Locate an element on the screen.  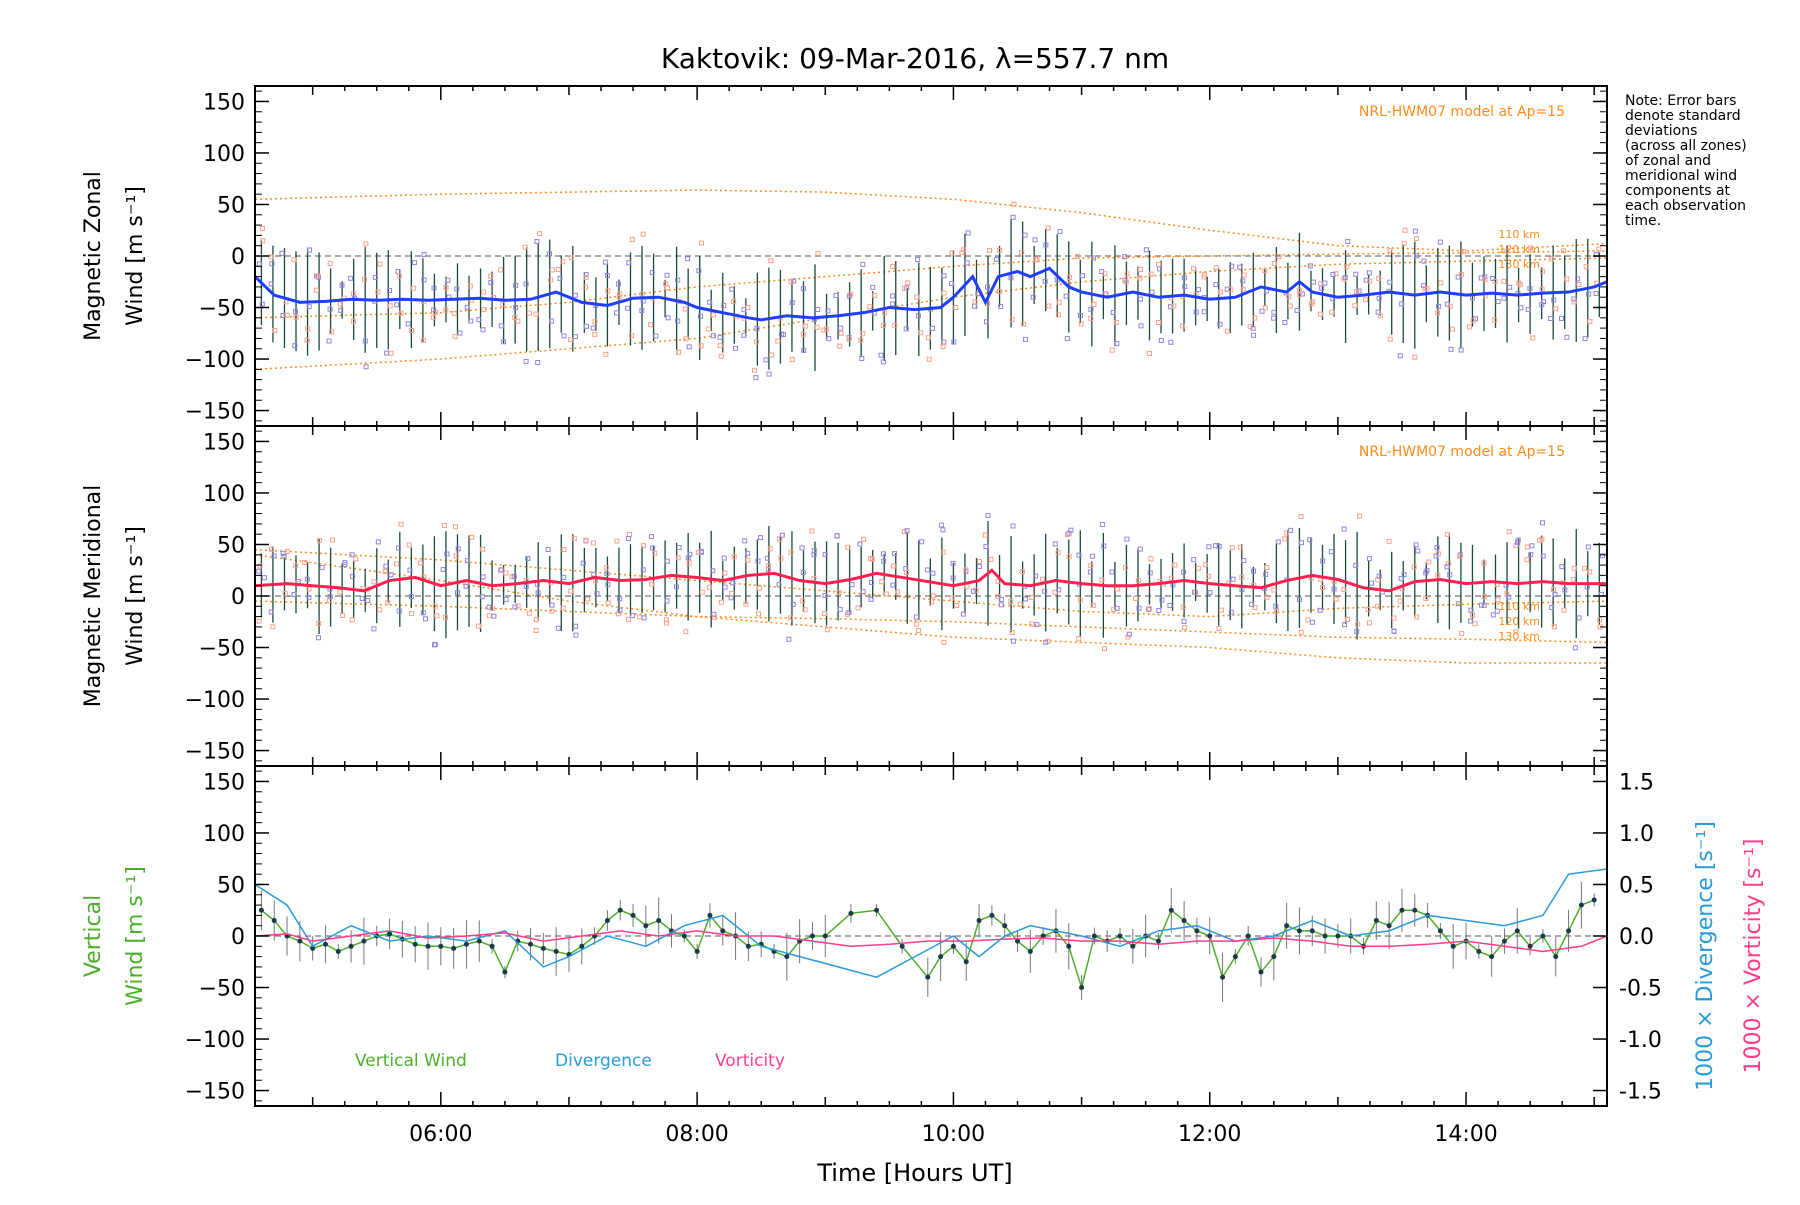
y-tick-label: 100 is located at coordinates (224, 494).